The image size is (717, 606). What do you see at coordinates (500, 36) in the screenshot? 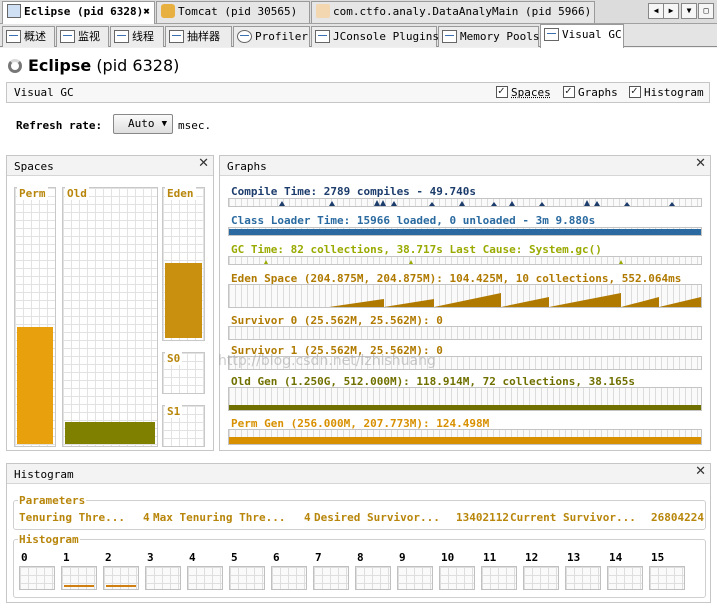
I see `tab-label: Memory Pools` at bounding box center [500, 36].